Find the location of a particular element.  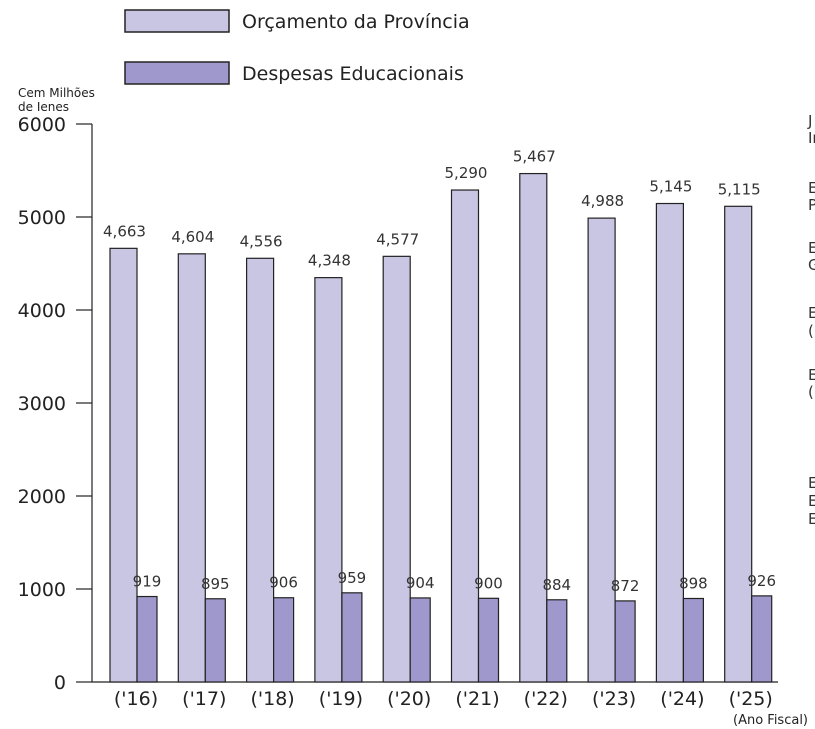

value-label-province-budget: 4,348 is located at coordinates (329, 261).